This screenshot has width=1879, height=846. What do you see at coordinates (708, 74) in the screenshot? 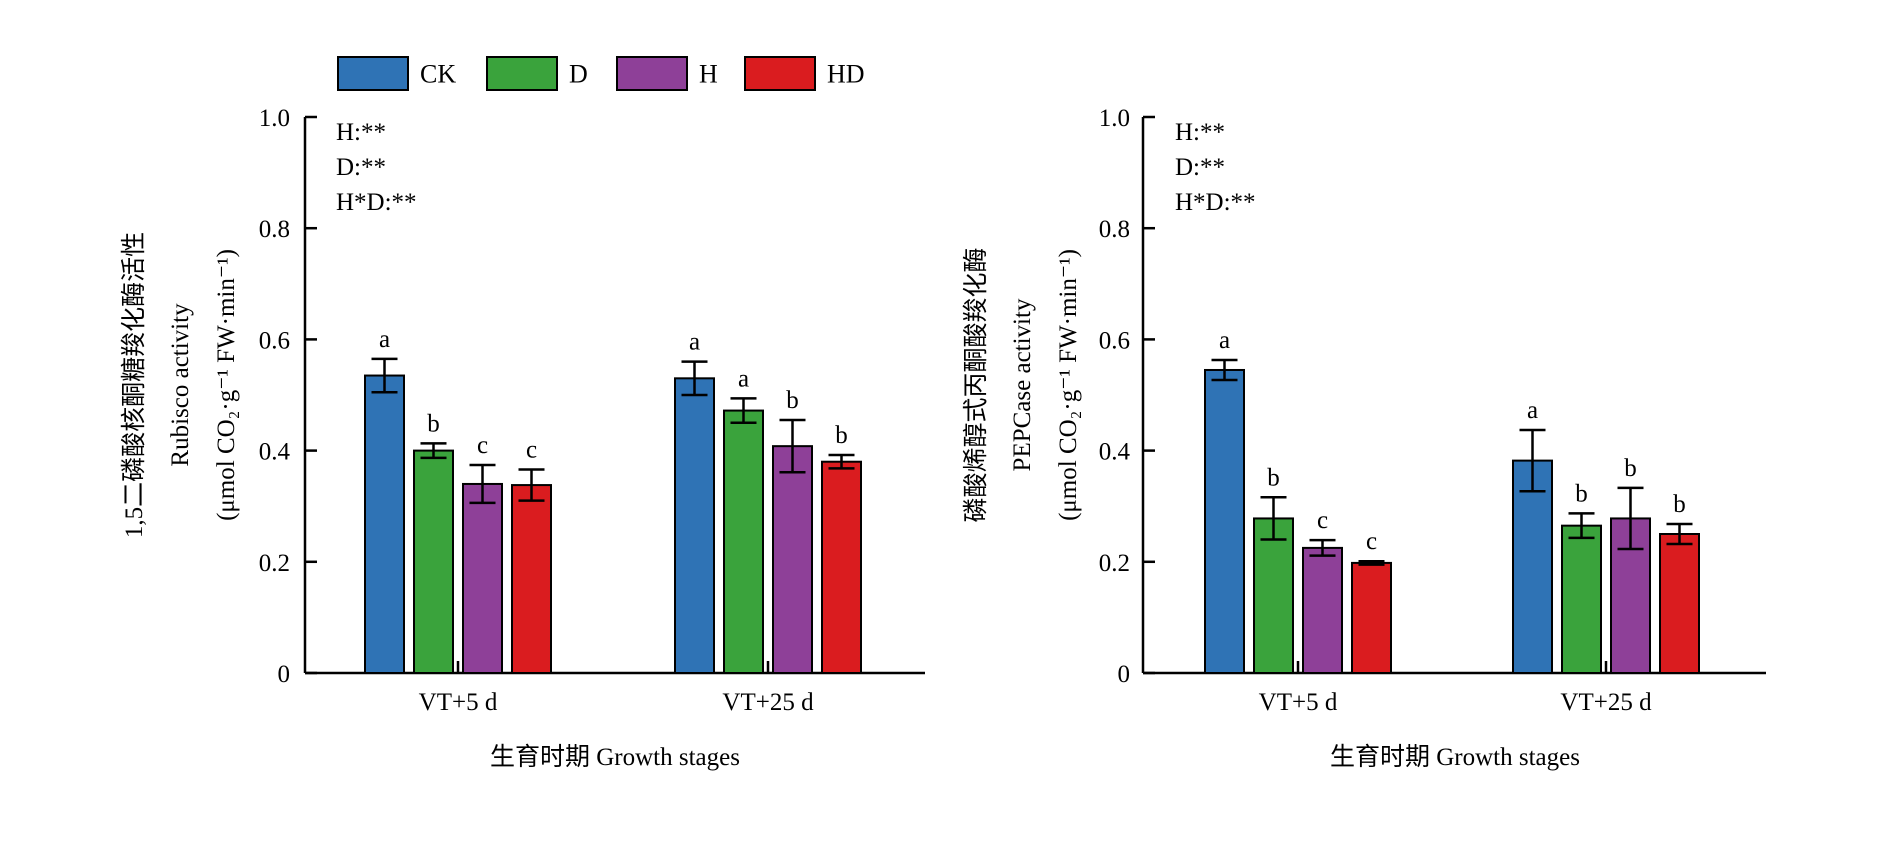
I see `legend-label: H` at bounding box center [708, 74].